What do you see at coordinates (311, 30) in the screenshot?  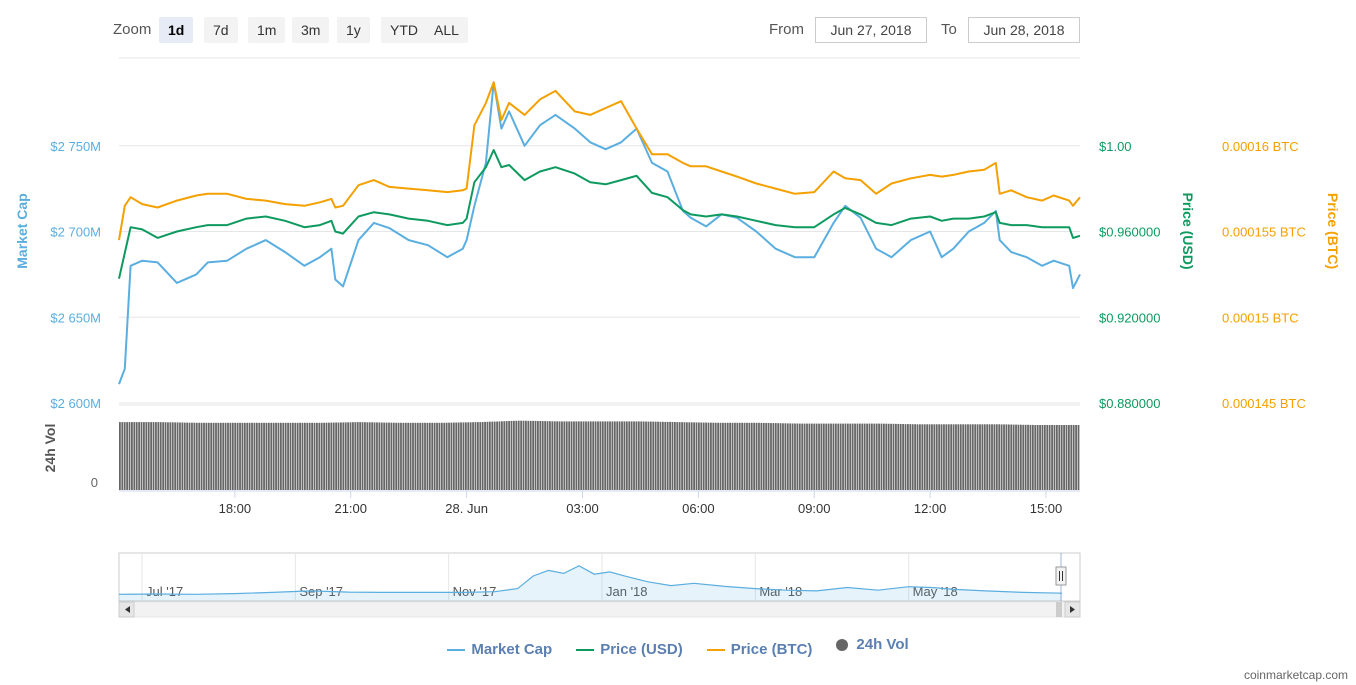 I see `zoom-button-3m: 3m` at bounding box center [311, 30].